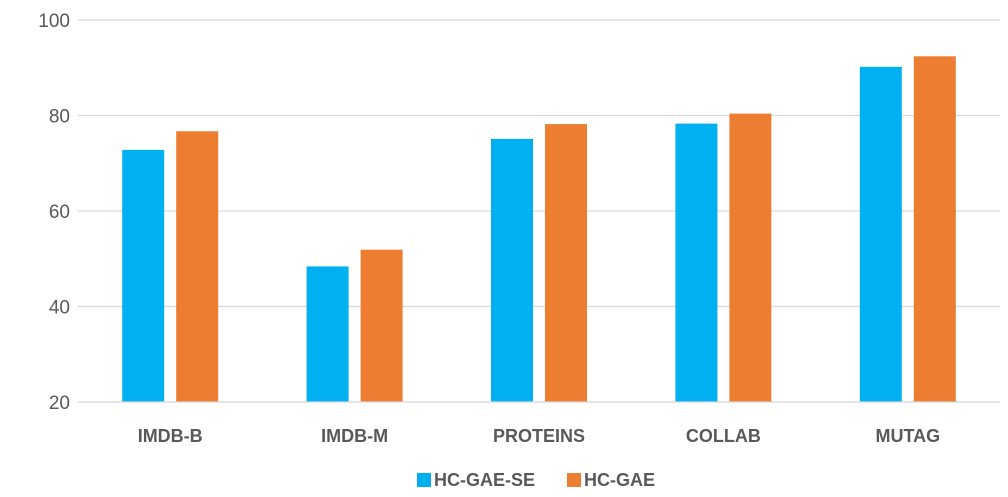 This screenshot has width=1008, height=497. I want to click on x-tick-label-imdb-m: IMDB-M, so click(354, 436).